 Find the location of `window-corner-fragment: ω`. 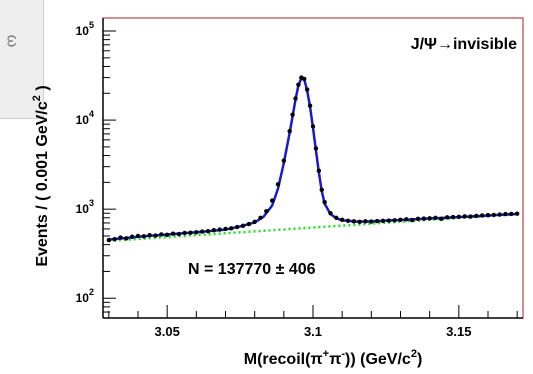

window-corner-fragment: ω is located at coordinates (22, 59).